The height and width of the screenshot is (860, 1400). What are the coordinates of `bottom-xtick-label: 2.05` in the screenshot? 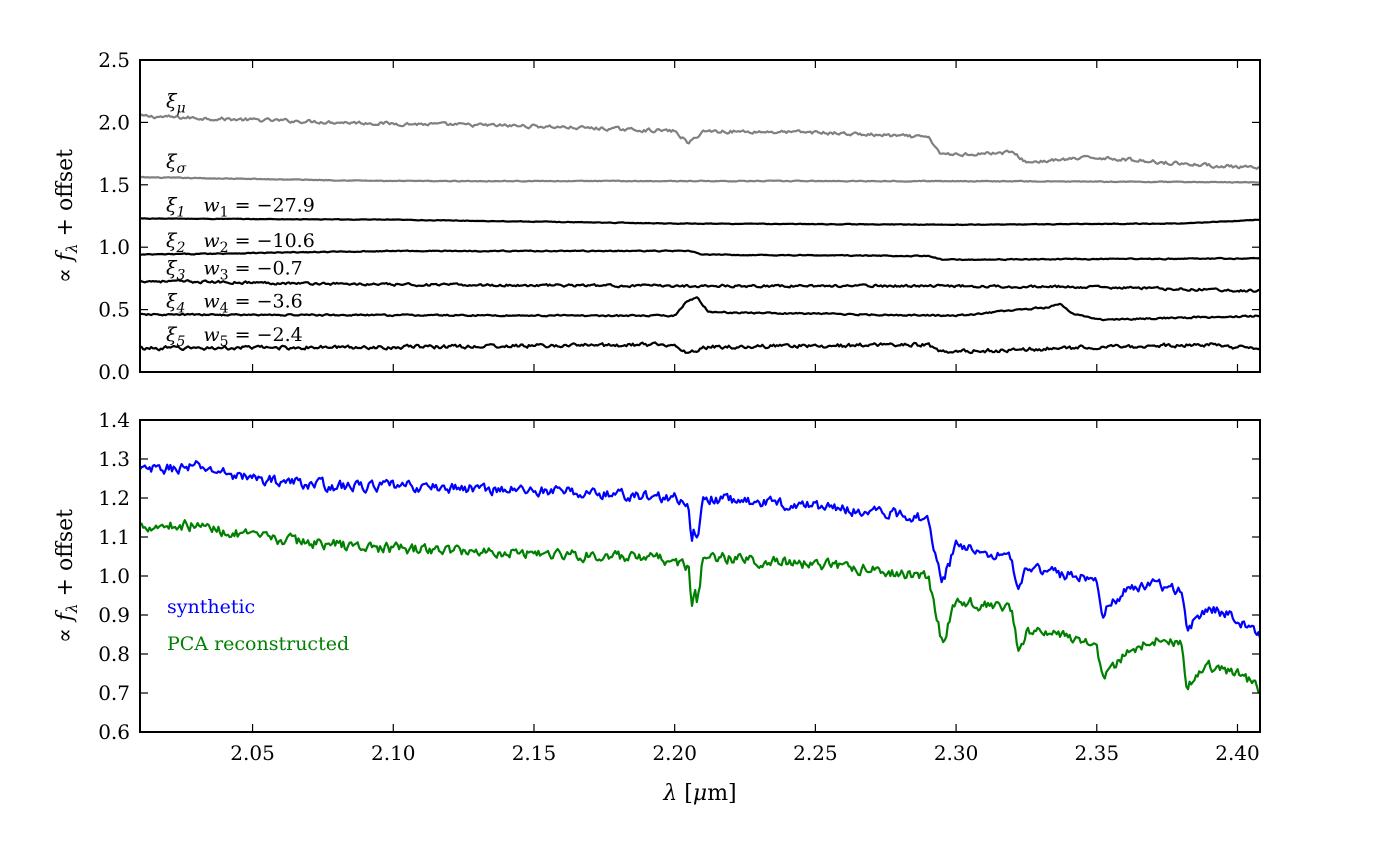 It's located at (252, 753).